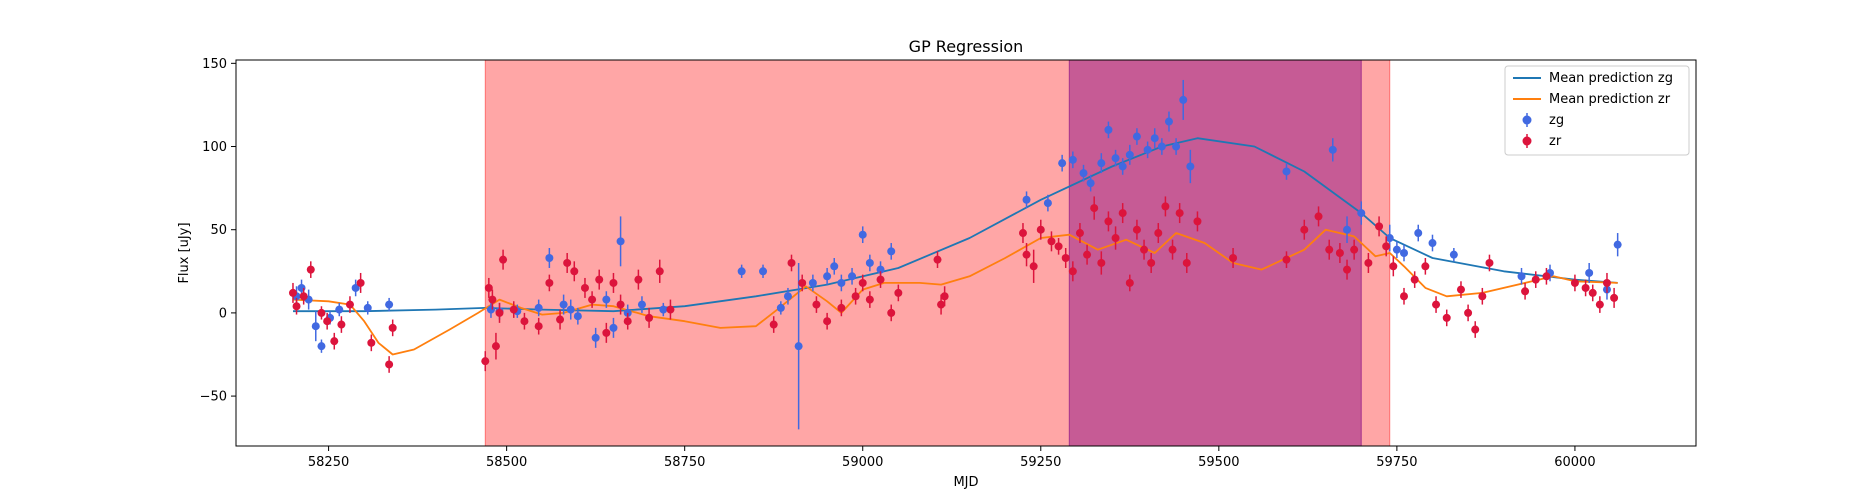 The image size is (1875, 500). What do you see at coordinates (965, 482) in the screenshot?
I see `x-axis-label: MJD` at bounding box center [965, 482].